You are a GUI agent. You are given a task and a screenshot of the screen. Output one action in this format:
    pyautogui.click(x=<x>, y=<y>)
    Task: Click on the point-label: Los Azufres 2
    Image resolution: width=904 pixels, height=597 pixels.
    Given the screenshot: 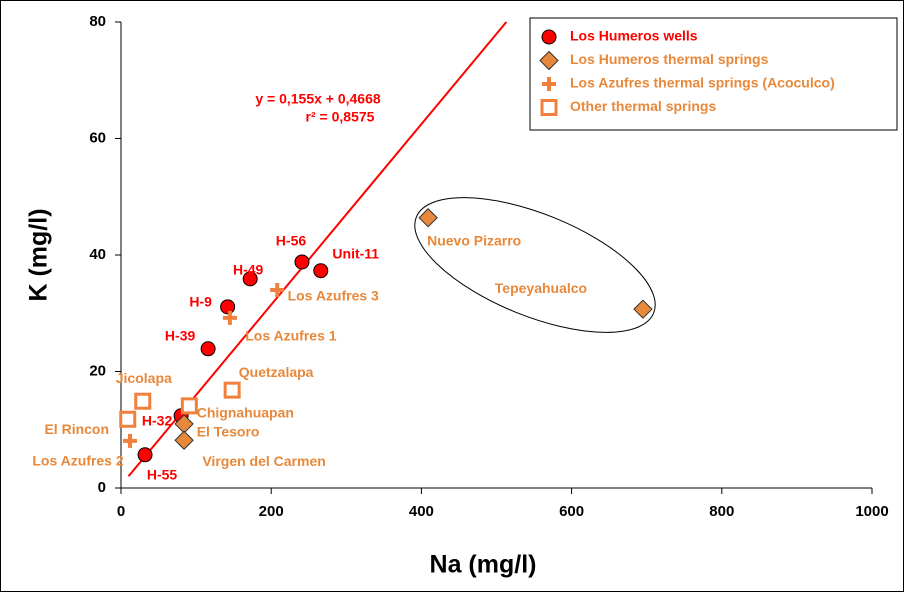 What is the action you would take?
    pyautogui.click(x=77, y=461)
    